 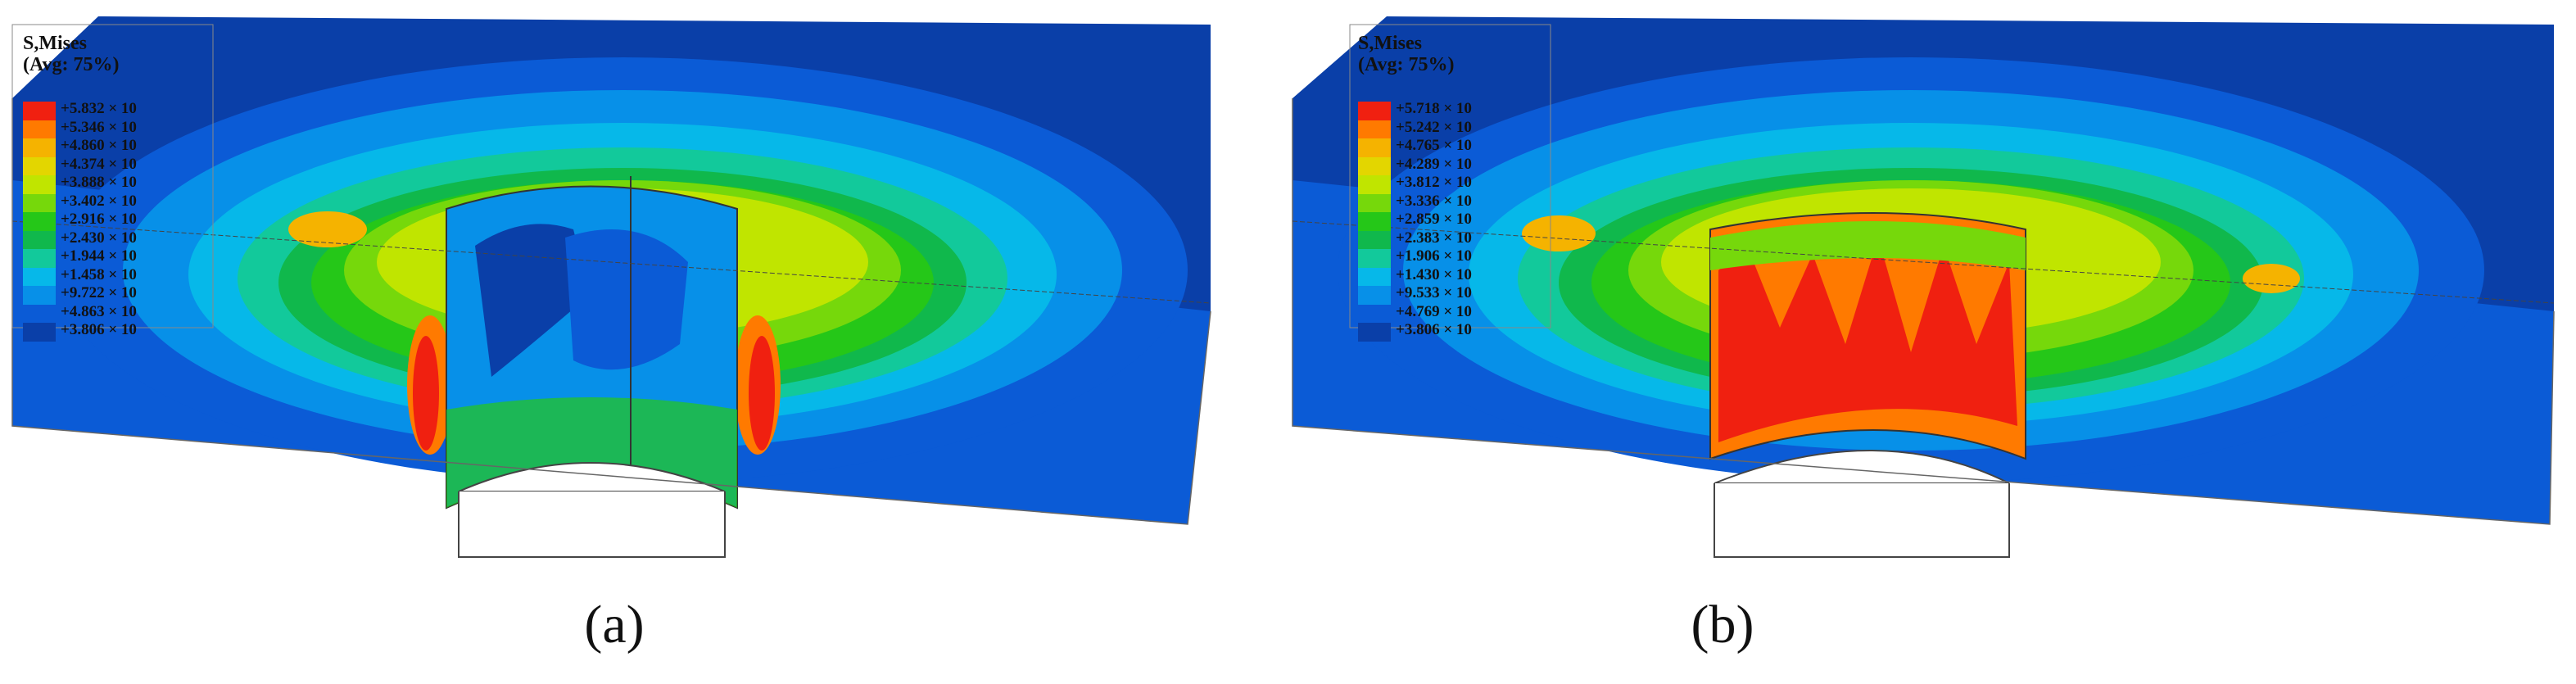 What do you see at coordinates (1434, 108) in the screenshot?
I see `legend-value: +5.718 × 10` at bounding box center [1434, 108].